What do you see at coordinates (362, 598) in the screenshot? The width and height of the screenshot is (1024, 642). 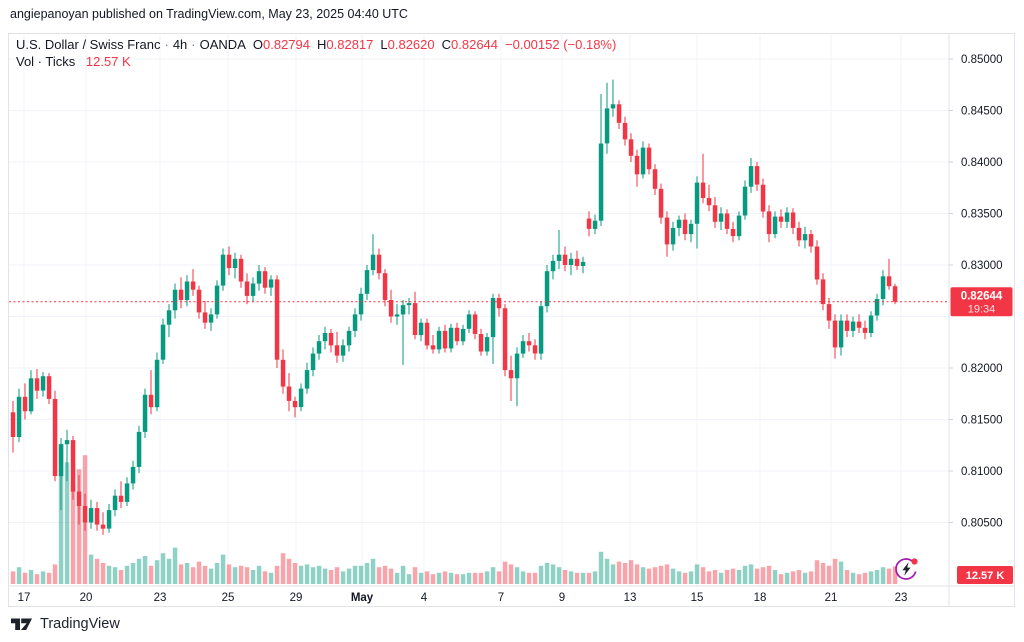 I see `time-label: May` at bounding box center [362, 598].